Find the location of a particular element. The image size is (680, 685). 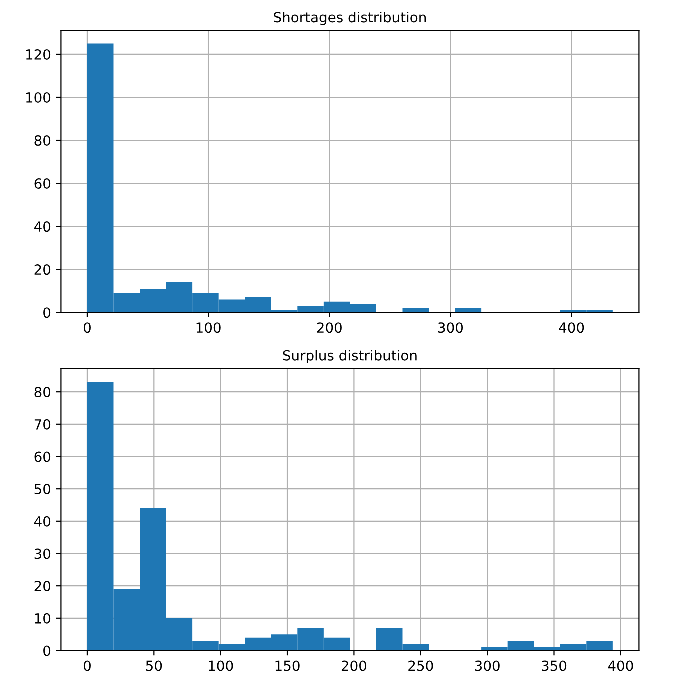

x-tick-label: 250 is located at coordinates (421, 666).